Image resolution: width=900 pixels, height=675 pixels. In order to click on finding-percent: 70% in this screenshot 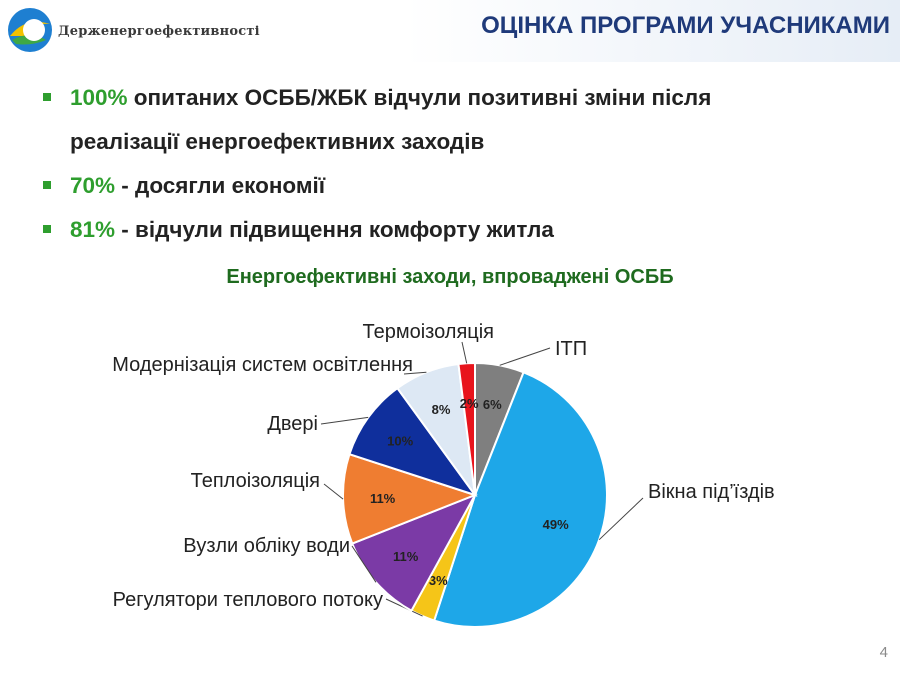, I will do `click(93, 185)`.